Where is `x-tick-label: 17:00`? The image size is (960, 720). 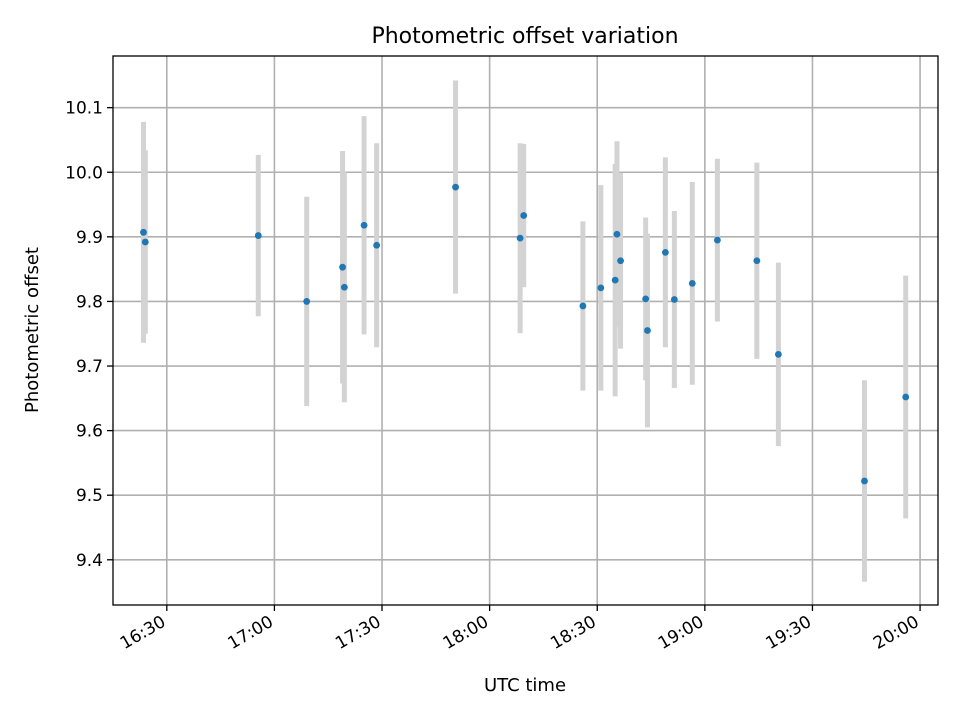
x-tick-label: 17:00 is located at coordinates (250, 633).